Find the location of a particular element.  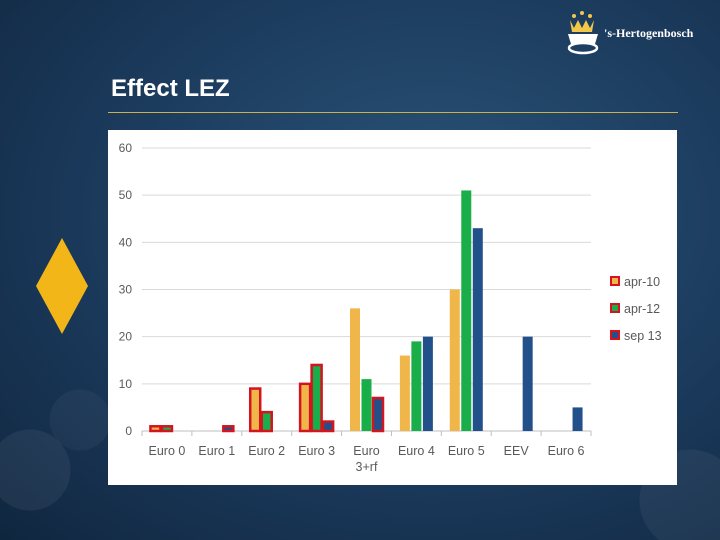

x-tick-label: 3+rf is located at coordinates (367, 467).